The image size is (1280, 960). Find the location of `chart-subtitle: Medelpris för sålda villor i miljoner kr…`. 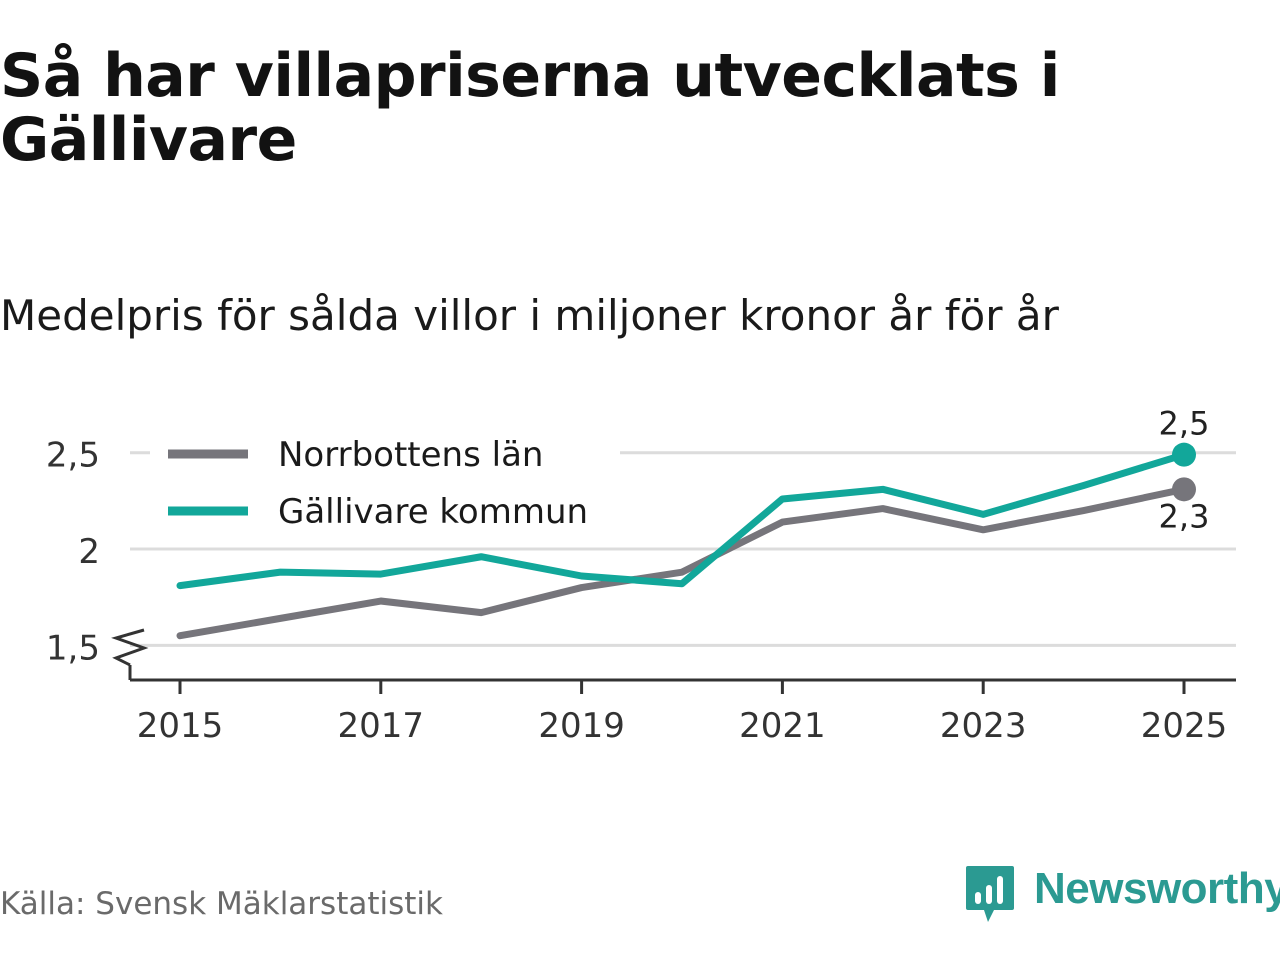

chart-subtitle: Medelpris för sålda villor i miljoner kr… is located at coordinates (529, 315).